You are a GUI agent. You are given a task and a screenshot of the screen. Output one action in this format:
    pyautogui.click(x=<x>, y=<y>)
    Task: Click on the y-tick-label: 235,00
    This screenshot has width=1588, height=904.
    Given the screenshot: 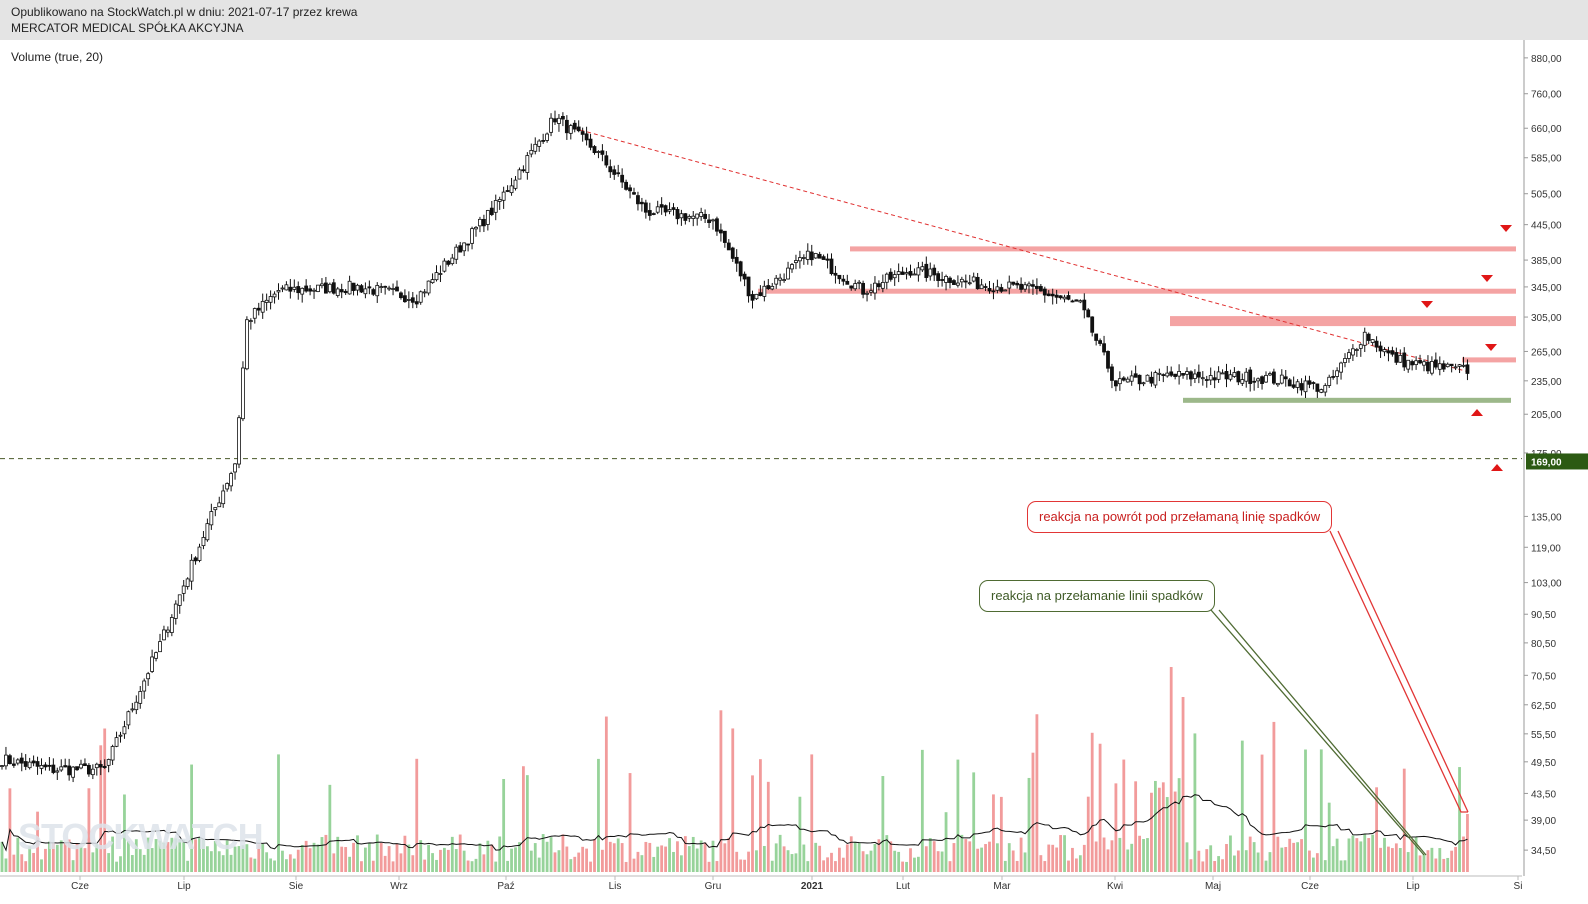 What is the action you would take?
    pyautogui.click(x=1546, y=382)
    